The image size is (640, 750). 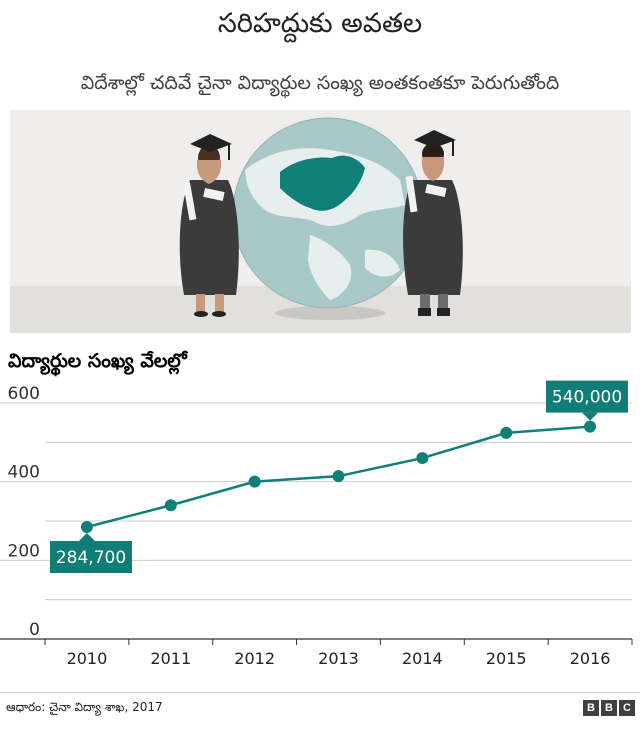 I want to click on data-label: 284,700, so click(x=91, y=558).